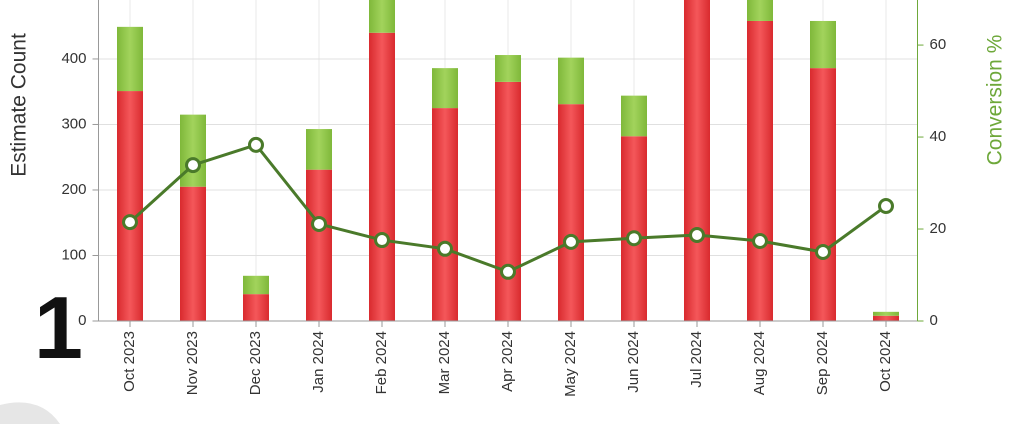  Describe the element at coordinates (129, 361) in the screenshot. I see `x-tick-label: Oct 2023` at that location.